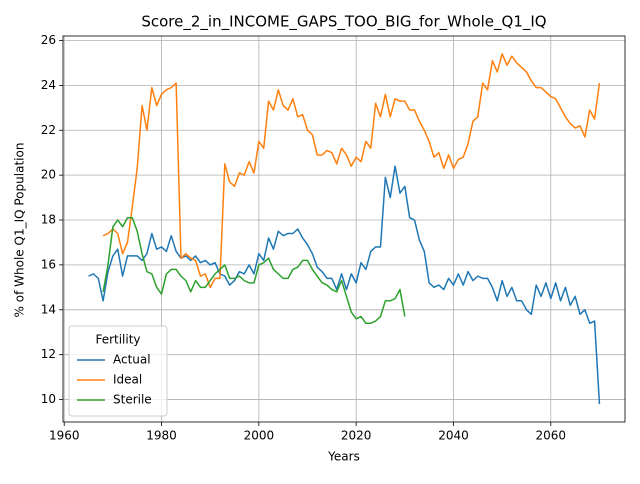  What do you see at coordinates (48, 354) in the screenshot?
I see `y-tick-label: 12` at bounding box center [48, 354].